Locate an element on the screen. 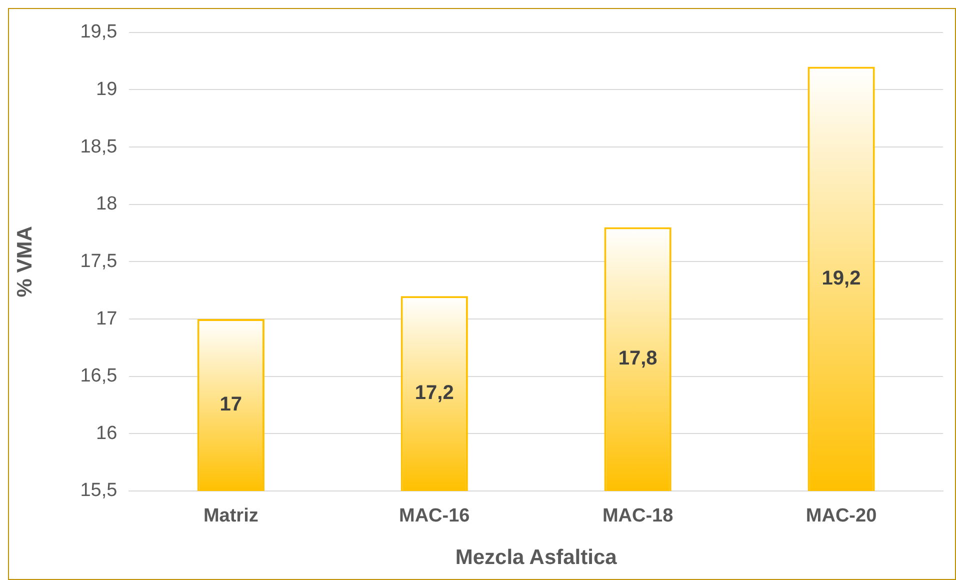 Image resolution: width=956 pixels, height=580 pixels. x-tick-label: MAC-20 is located at coordinates (841, 516).